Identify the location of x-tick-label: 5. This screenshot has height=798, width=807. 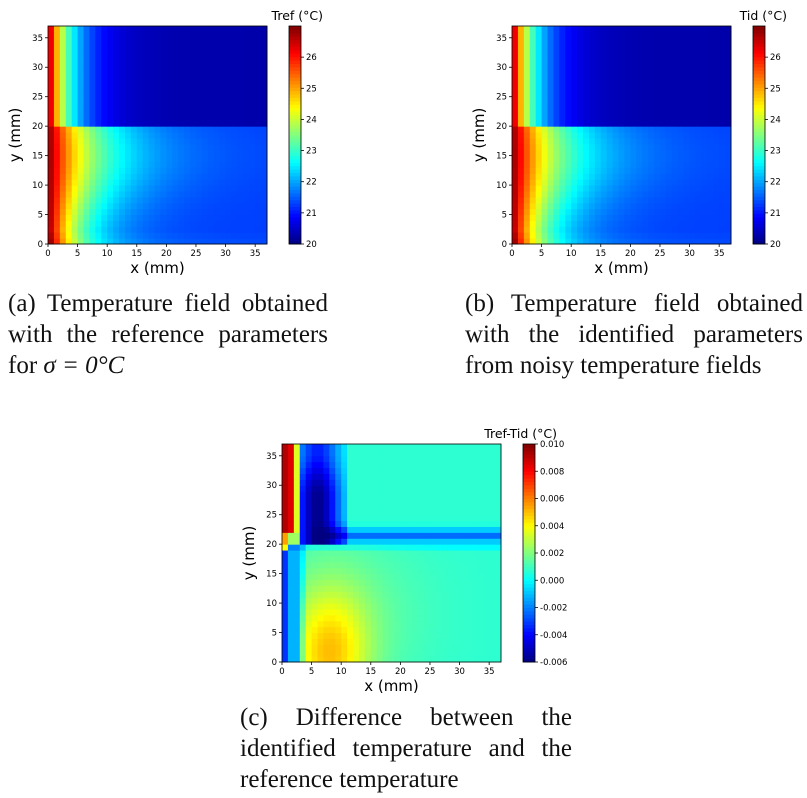
(77, 254).